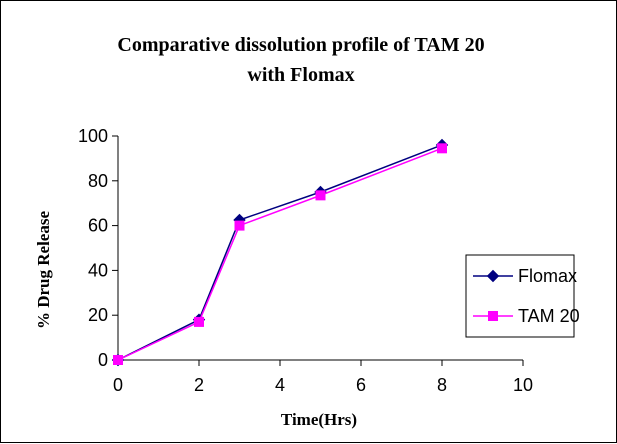  I want to click on legend-label: Flomax, so click(547, 276).